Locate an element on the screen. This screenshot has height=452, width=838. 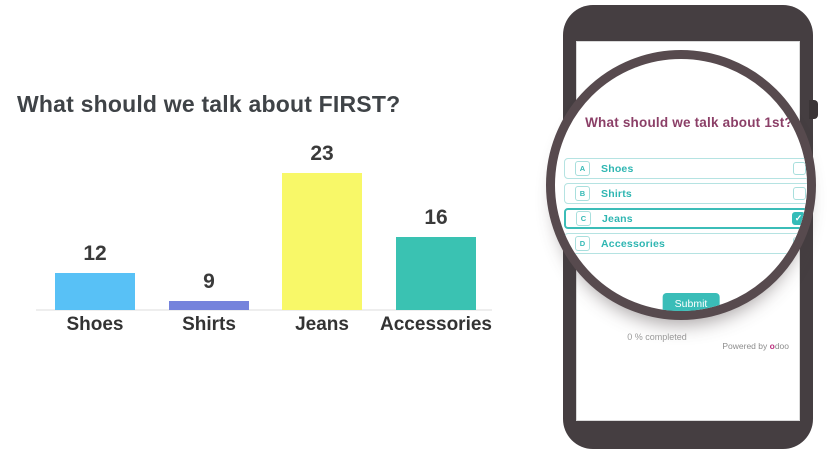
bar-value-label: 9 is located at coordinates (209, 281).